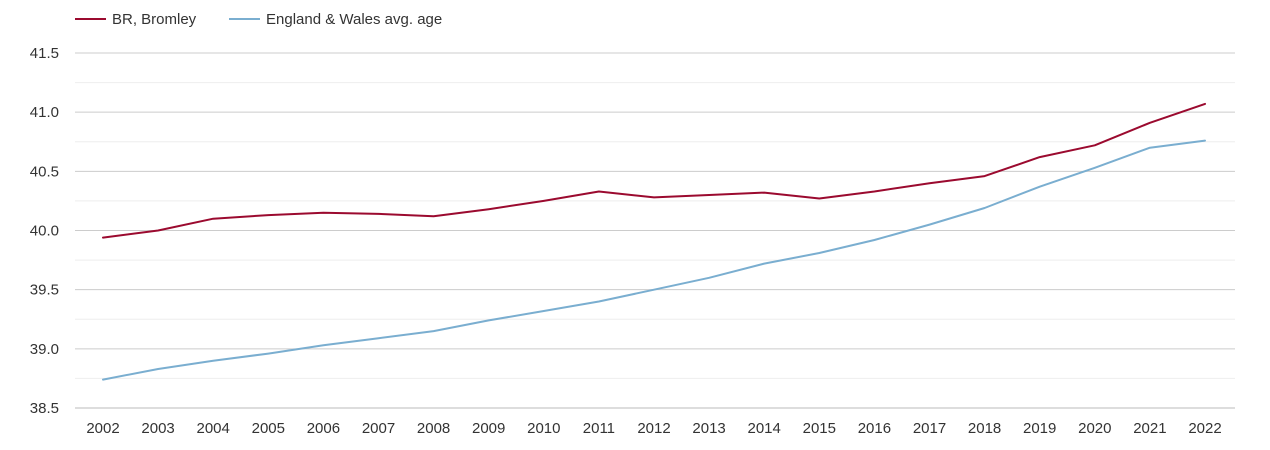 The height and width of the screenshot is (450, 1270). I want to click on legend: BR, Bromley England & Wales avg. age, so click(258, 19).